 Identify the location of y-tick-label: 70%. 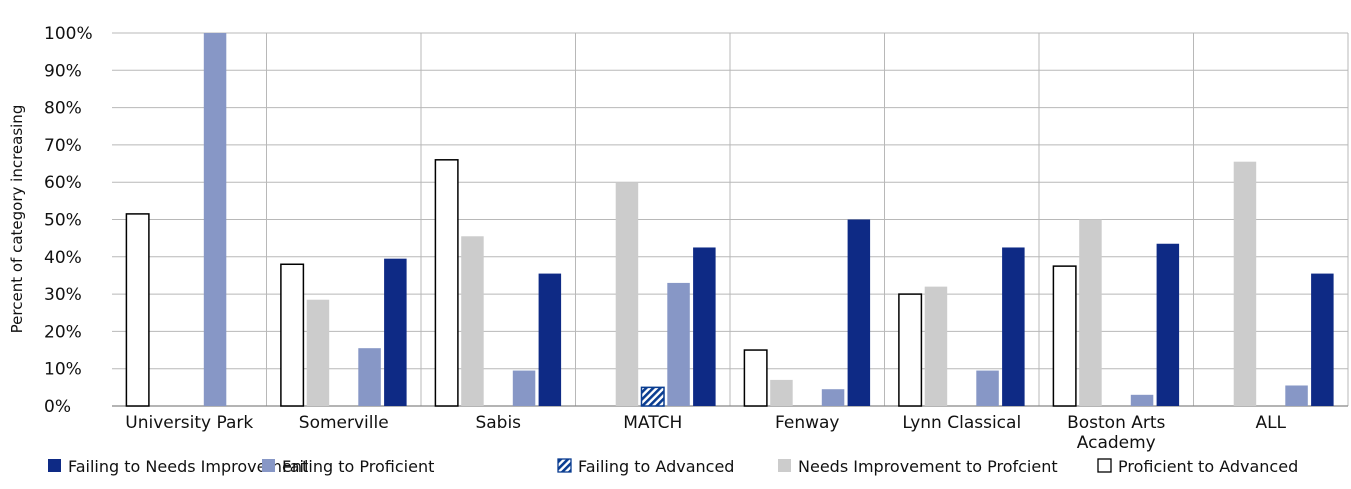
(63, 146).